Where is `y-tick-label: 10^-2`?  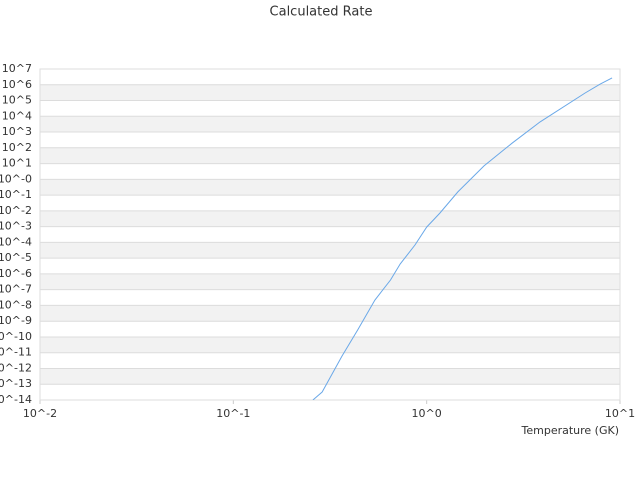
y-tick-label: 10^-2 is located at coordinates (16, 210).